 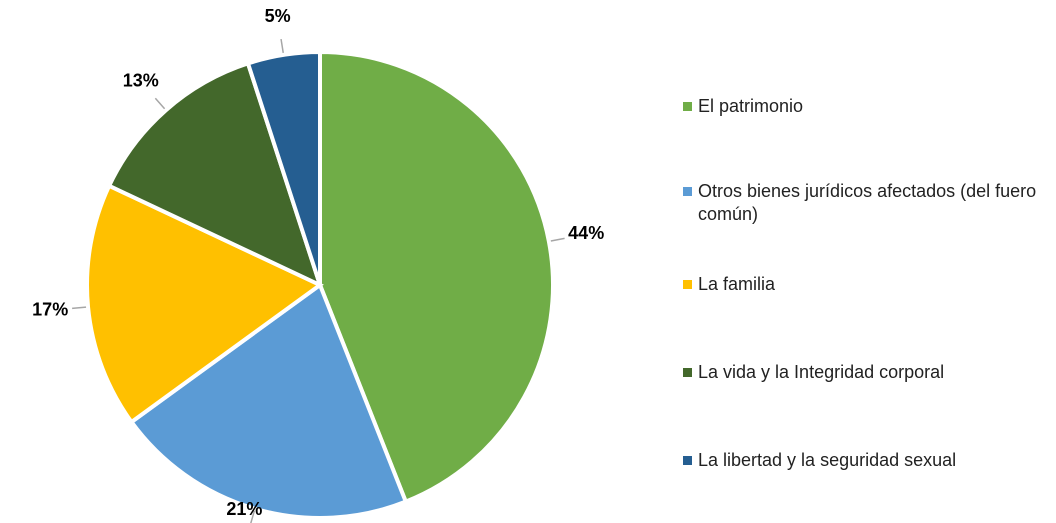 I want to click on data-label: 13%, so click(x=141, y=80).